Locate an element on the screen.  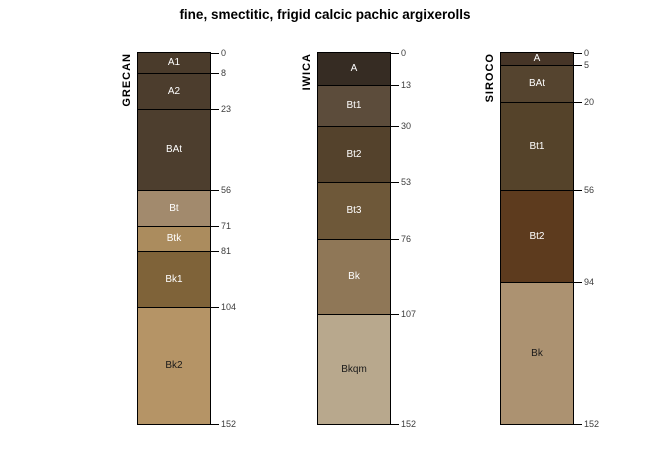
horizon-label: Bk1 is located at coordinates (174, 279).